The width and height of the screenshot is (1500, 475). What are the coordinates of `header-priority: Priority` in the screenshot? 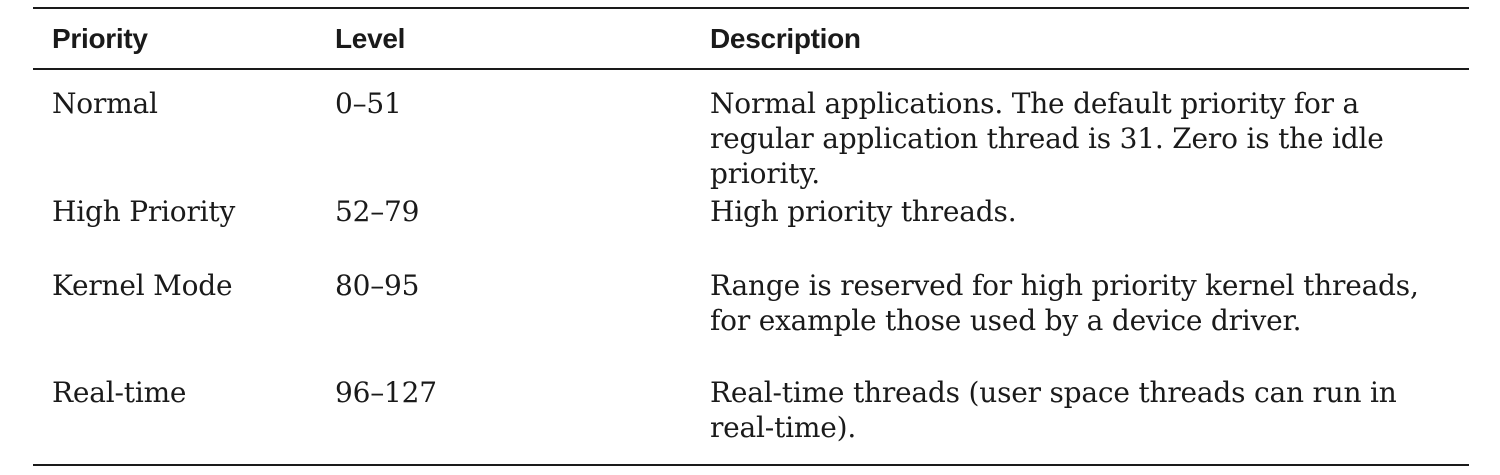 It's located at (100, 38).